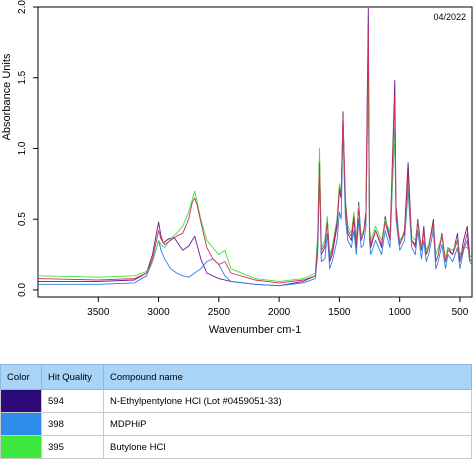 This screenshot has width=474, height=459. I want to click on x-tick-label: 3500, so click(98, 312).